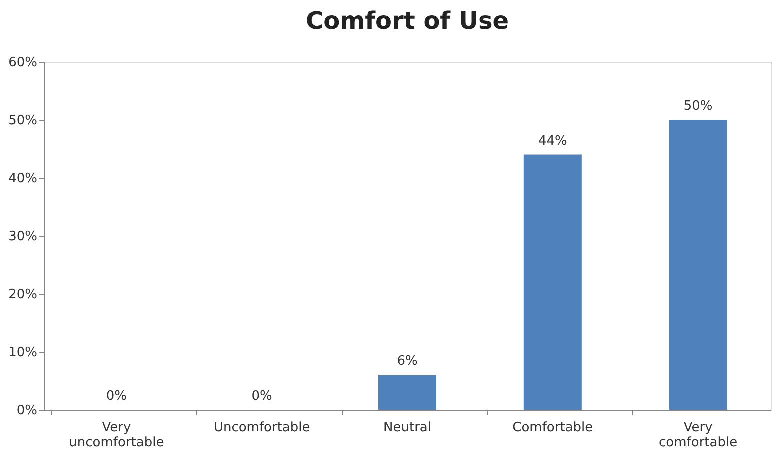 The image size is (783, 457). Describe the element at coordinates (698, 106) in the screenshot. I see `data-label: 50%` at that location.